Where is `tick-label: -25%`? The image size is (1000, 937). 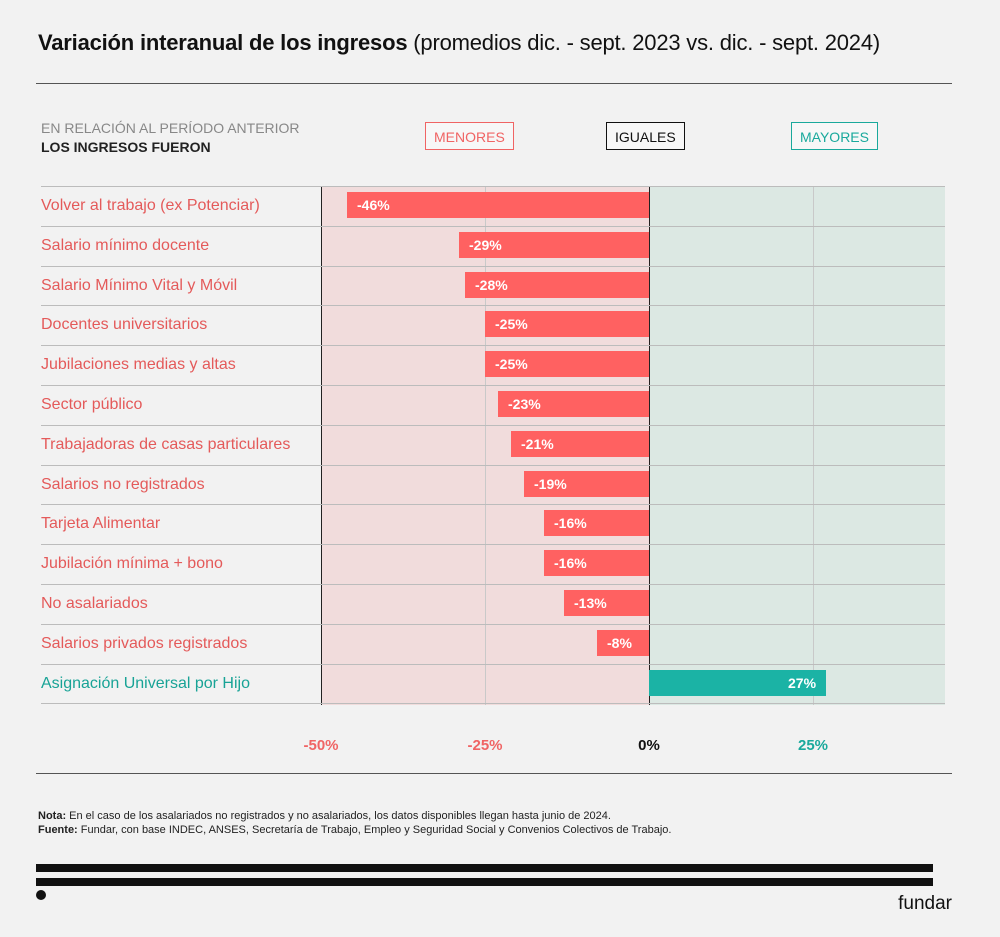 tick-label: -25% is located at coordinates (485, 745).